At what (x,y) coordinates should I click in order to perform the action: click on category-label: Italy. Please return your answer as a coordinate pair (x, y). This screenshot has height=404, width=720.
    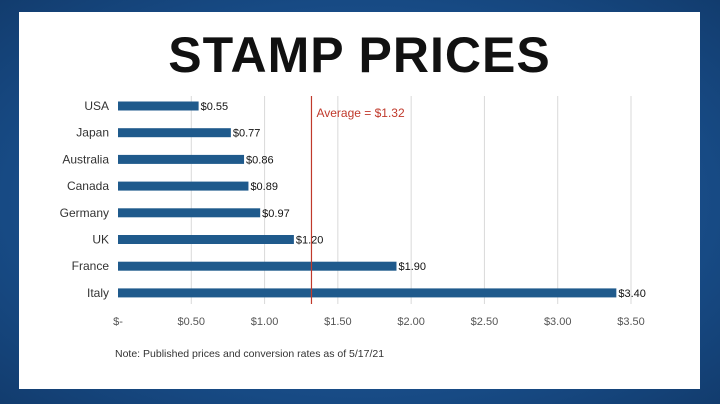
    Looking at the image, I should click on (98, 293).